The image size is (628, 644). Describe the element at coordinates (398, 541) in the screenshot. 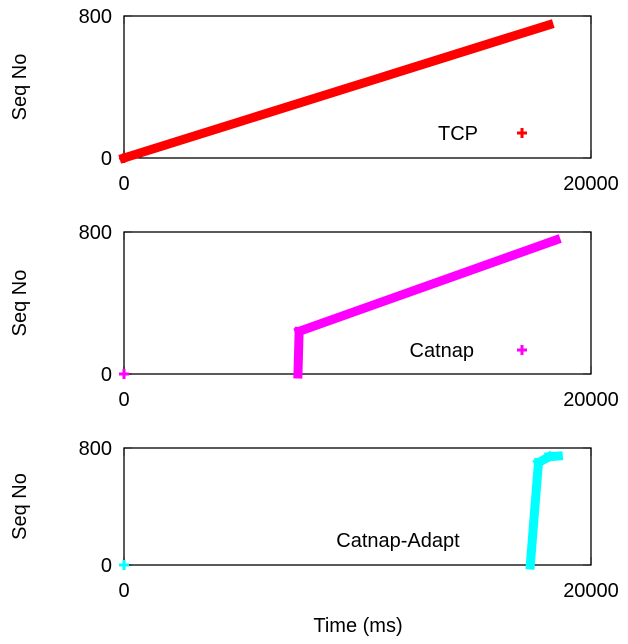

I see `legend-label: Catnap-Adapt` at that location.